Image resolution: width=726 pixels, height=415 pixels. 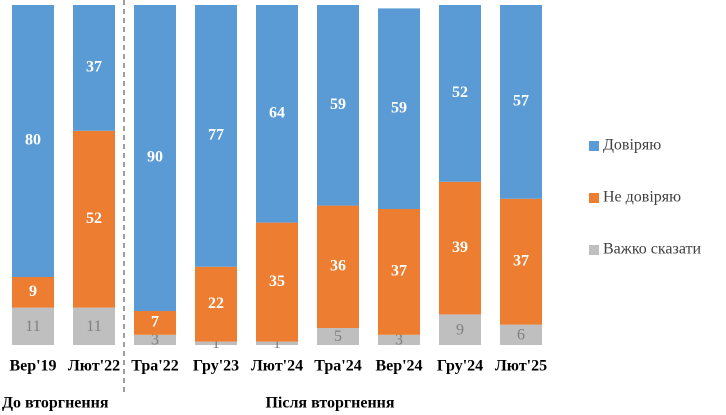 I want to click on x-tick-label: Вер'19, so click(x=32, y=366).